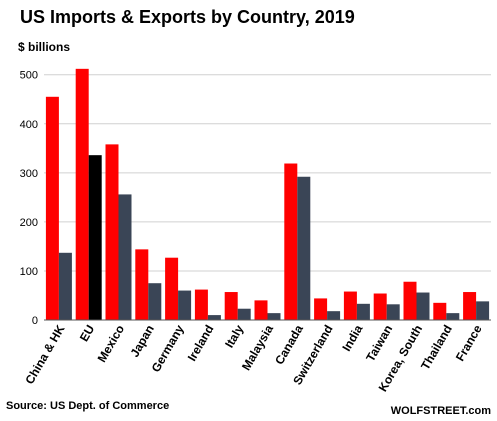 The width and height of the screenshot is (497, 421). I want to click on y-tick-label: 400, so click(29, 125).